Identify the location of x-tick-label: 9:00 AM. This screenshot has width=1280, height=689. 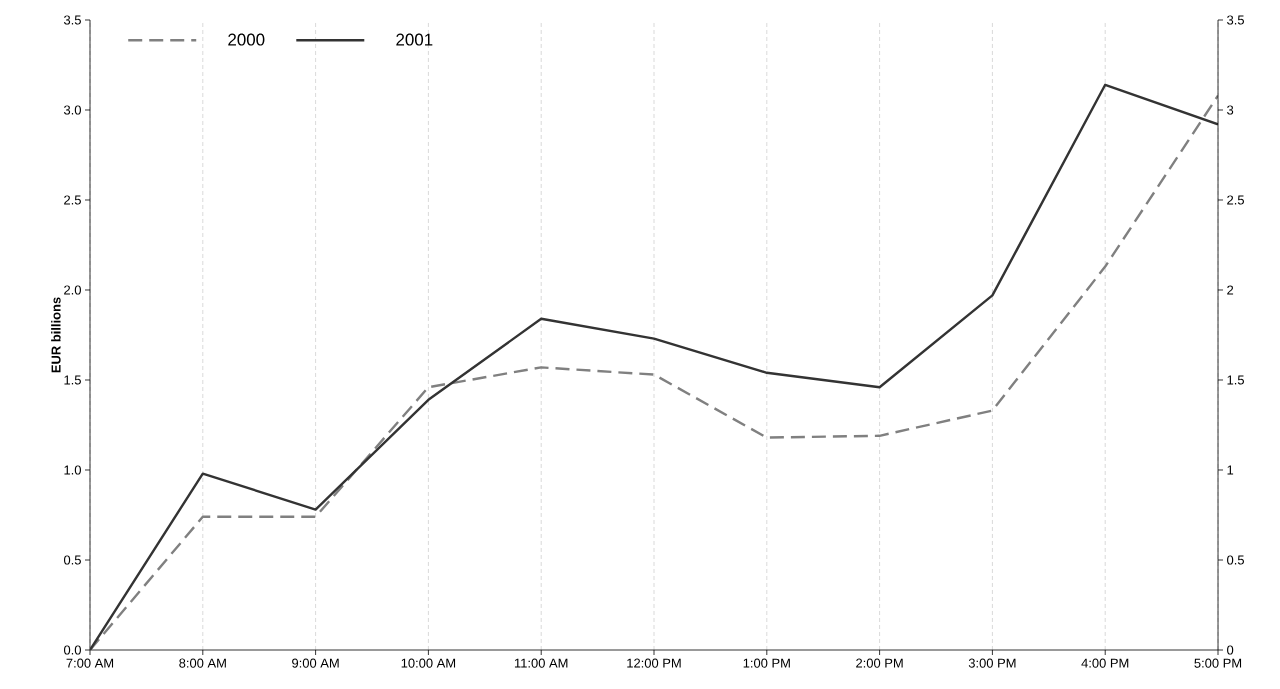
(315, 663).